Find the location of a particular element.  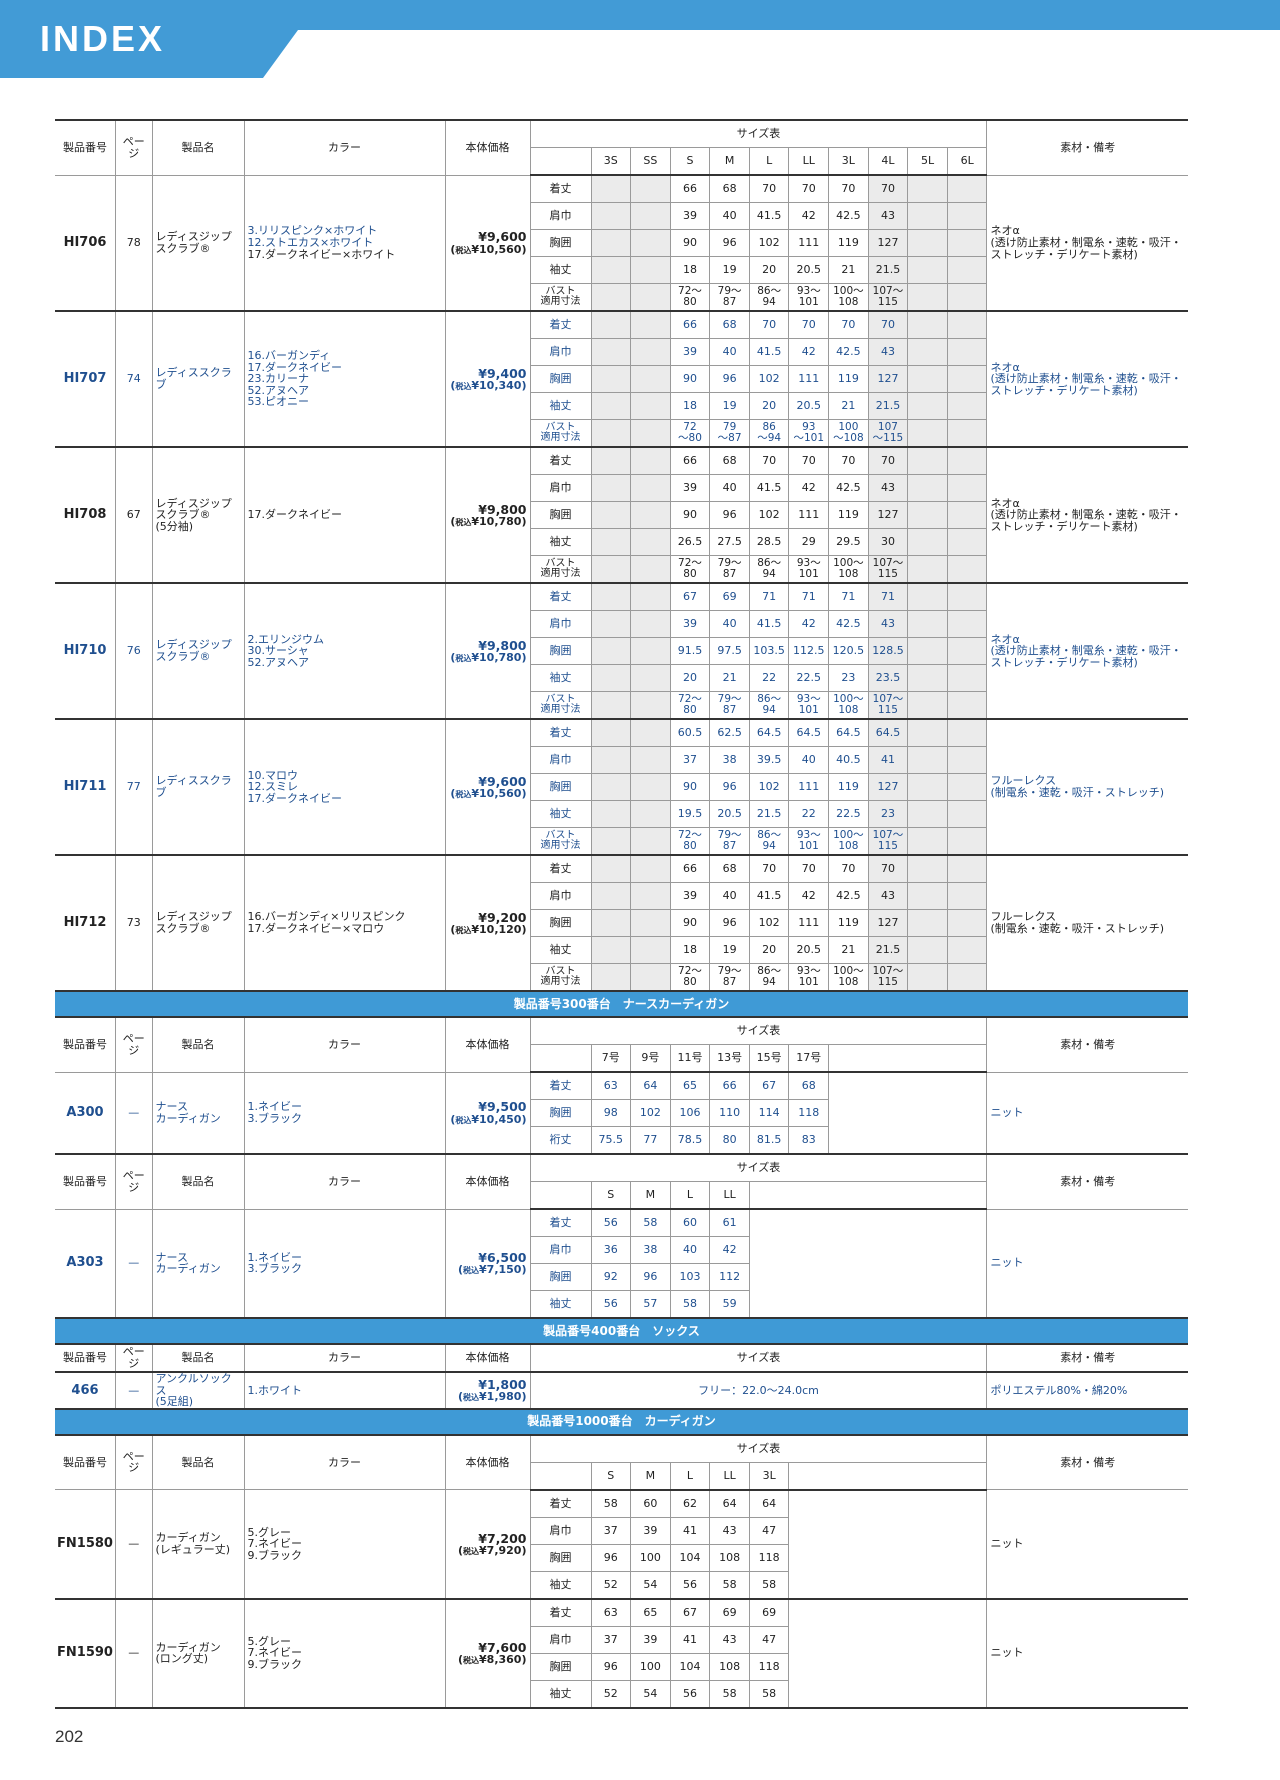

size-value: 30 is located at coordinates (888, 542).